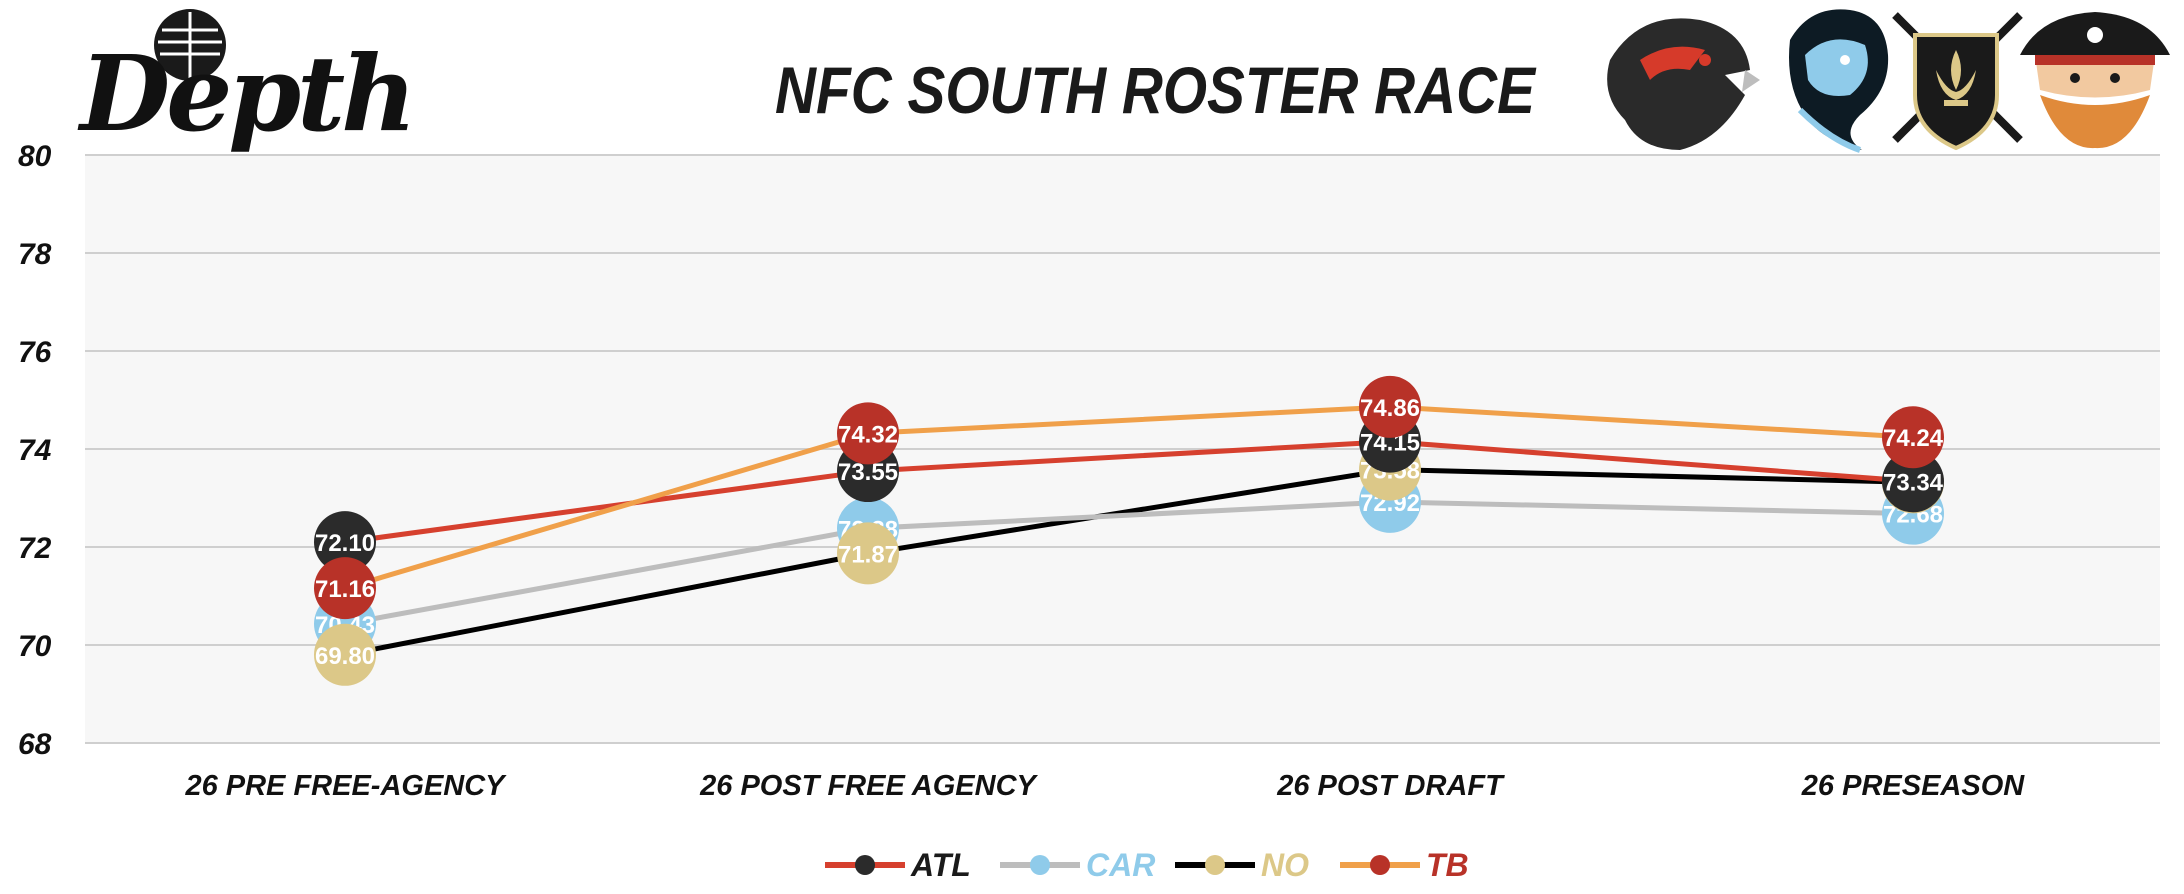 This screenshot has width=2184, height=894. What do you see at coordinates (1957, 81) in the screenshot?
I see `fleur-de-lis-shield-logo-icon` at bounding box center [1957, 81].